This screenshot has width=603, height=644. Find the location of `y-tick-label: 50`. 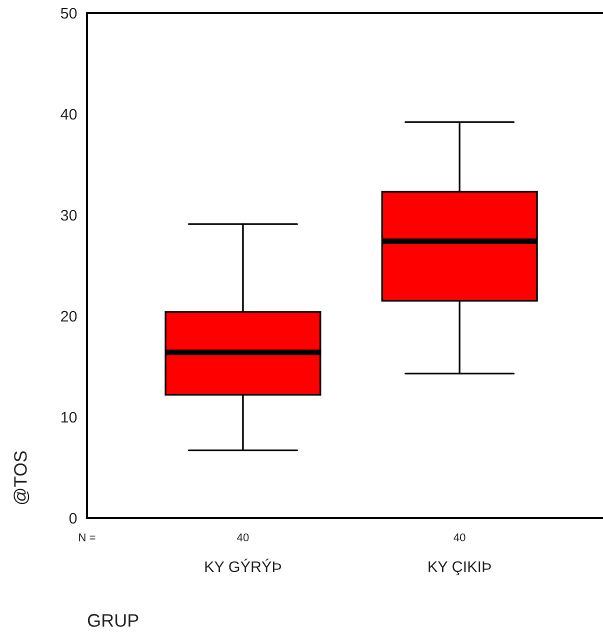

y-tick-label: 50 is located at coordinates (68, 13).